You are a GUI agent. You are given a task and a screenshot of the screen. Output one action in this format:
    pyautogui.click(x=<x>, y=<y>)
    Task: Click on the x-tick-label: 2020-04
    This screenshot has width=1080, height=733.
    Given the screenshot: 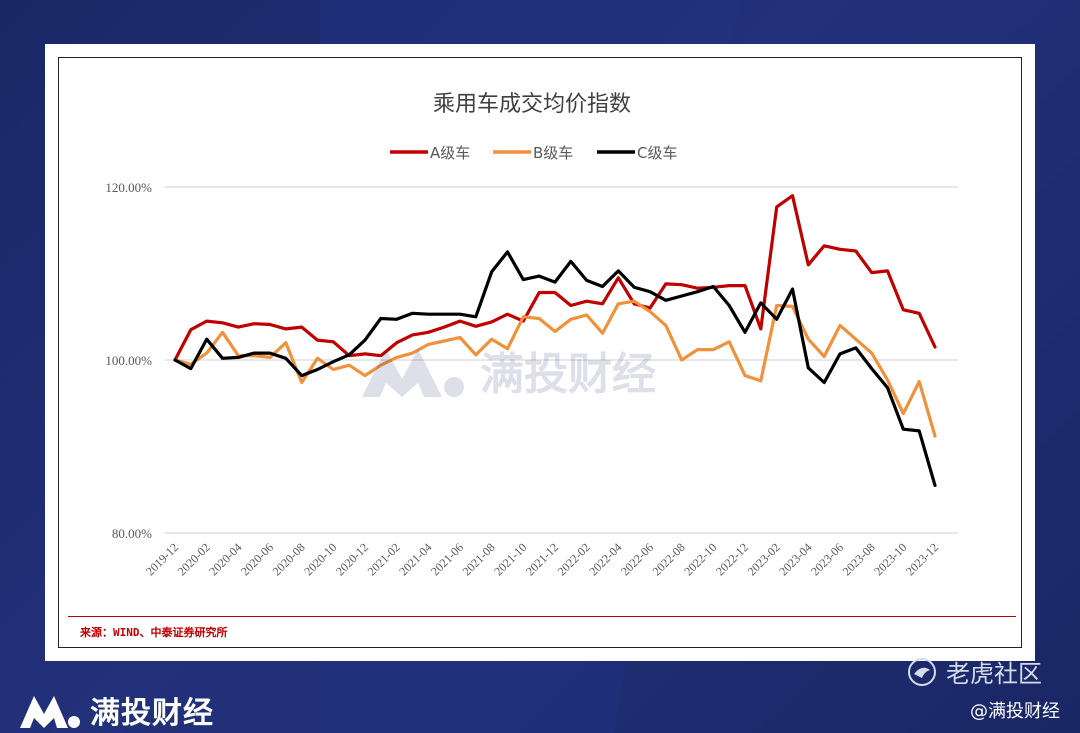 What is the action you would take?
    pyautogui.click(x=225, y=559)
    